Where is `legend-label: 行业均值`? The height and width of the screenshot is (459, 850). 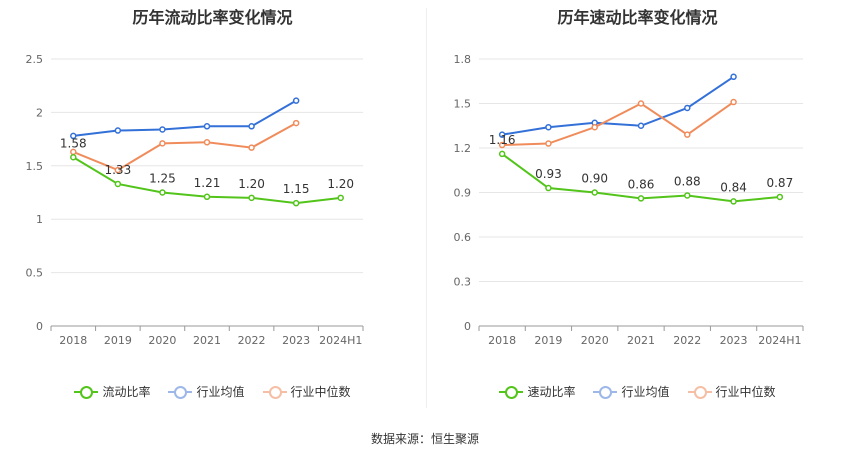 legend-label: 行业均值 is located at coordinates (645, 392).